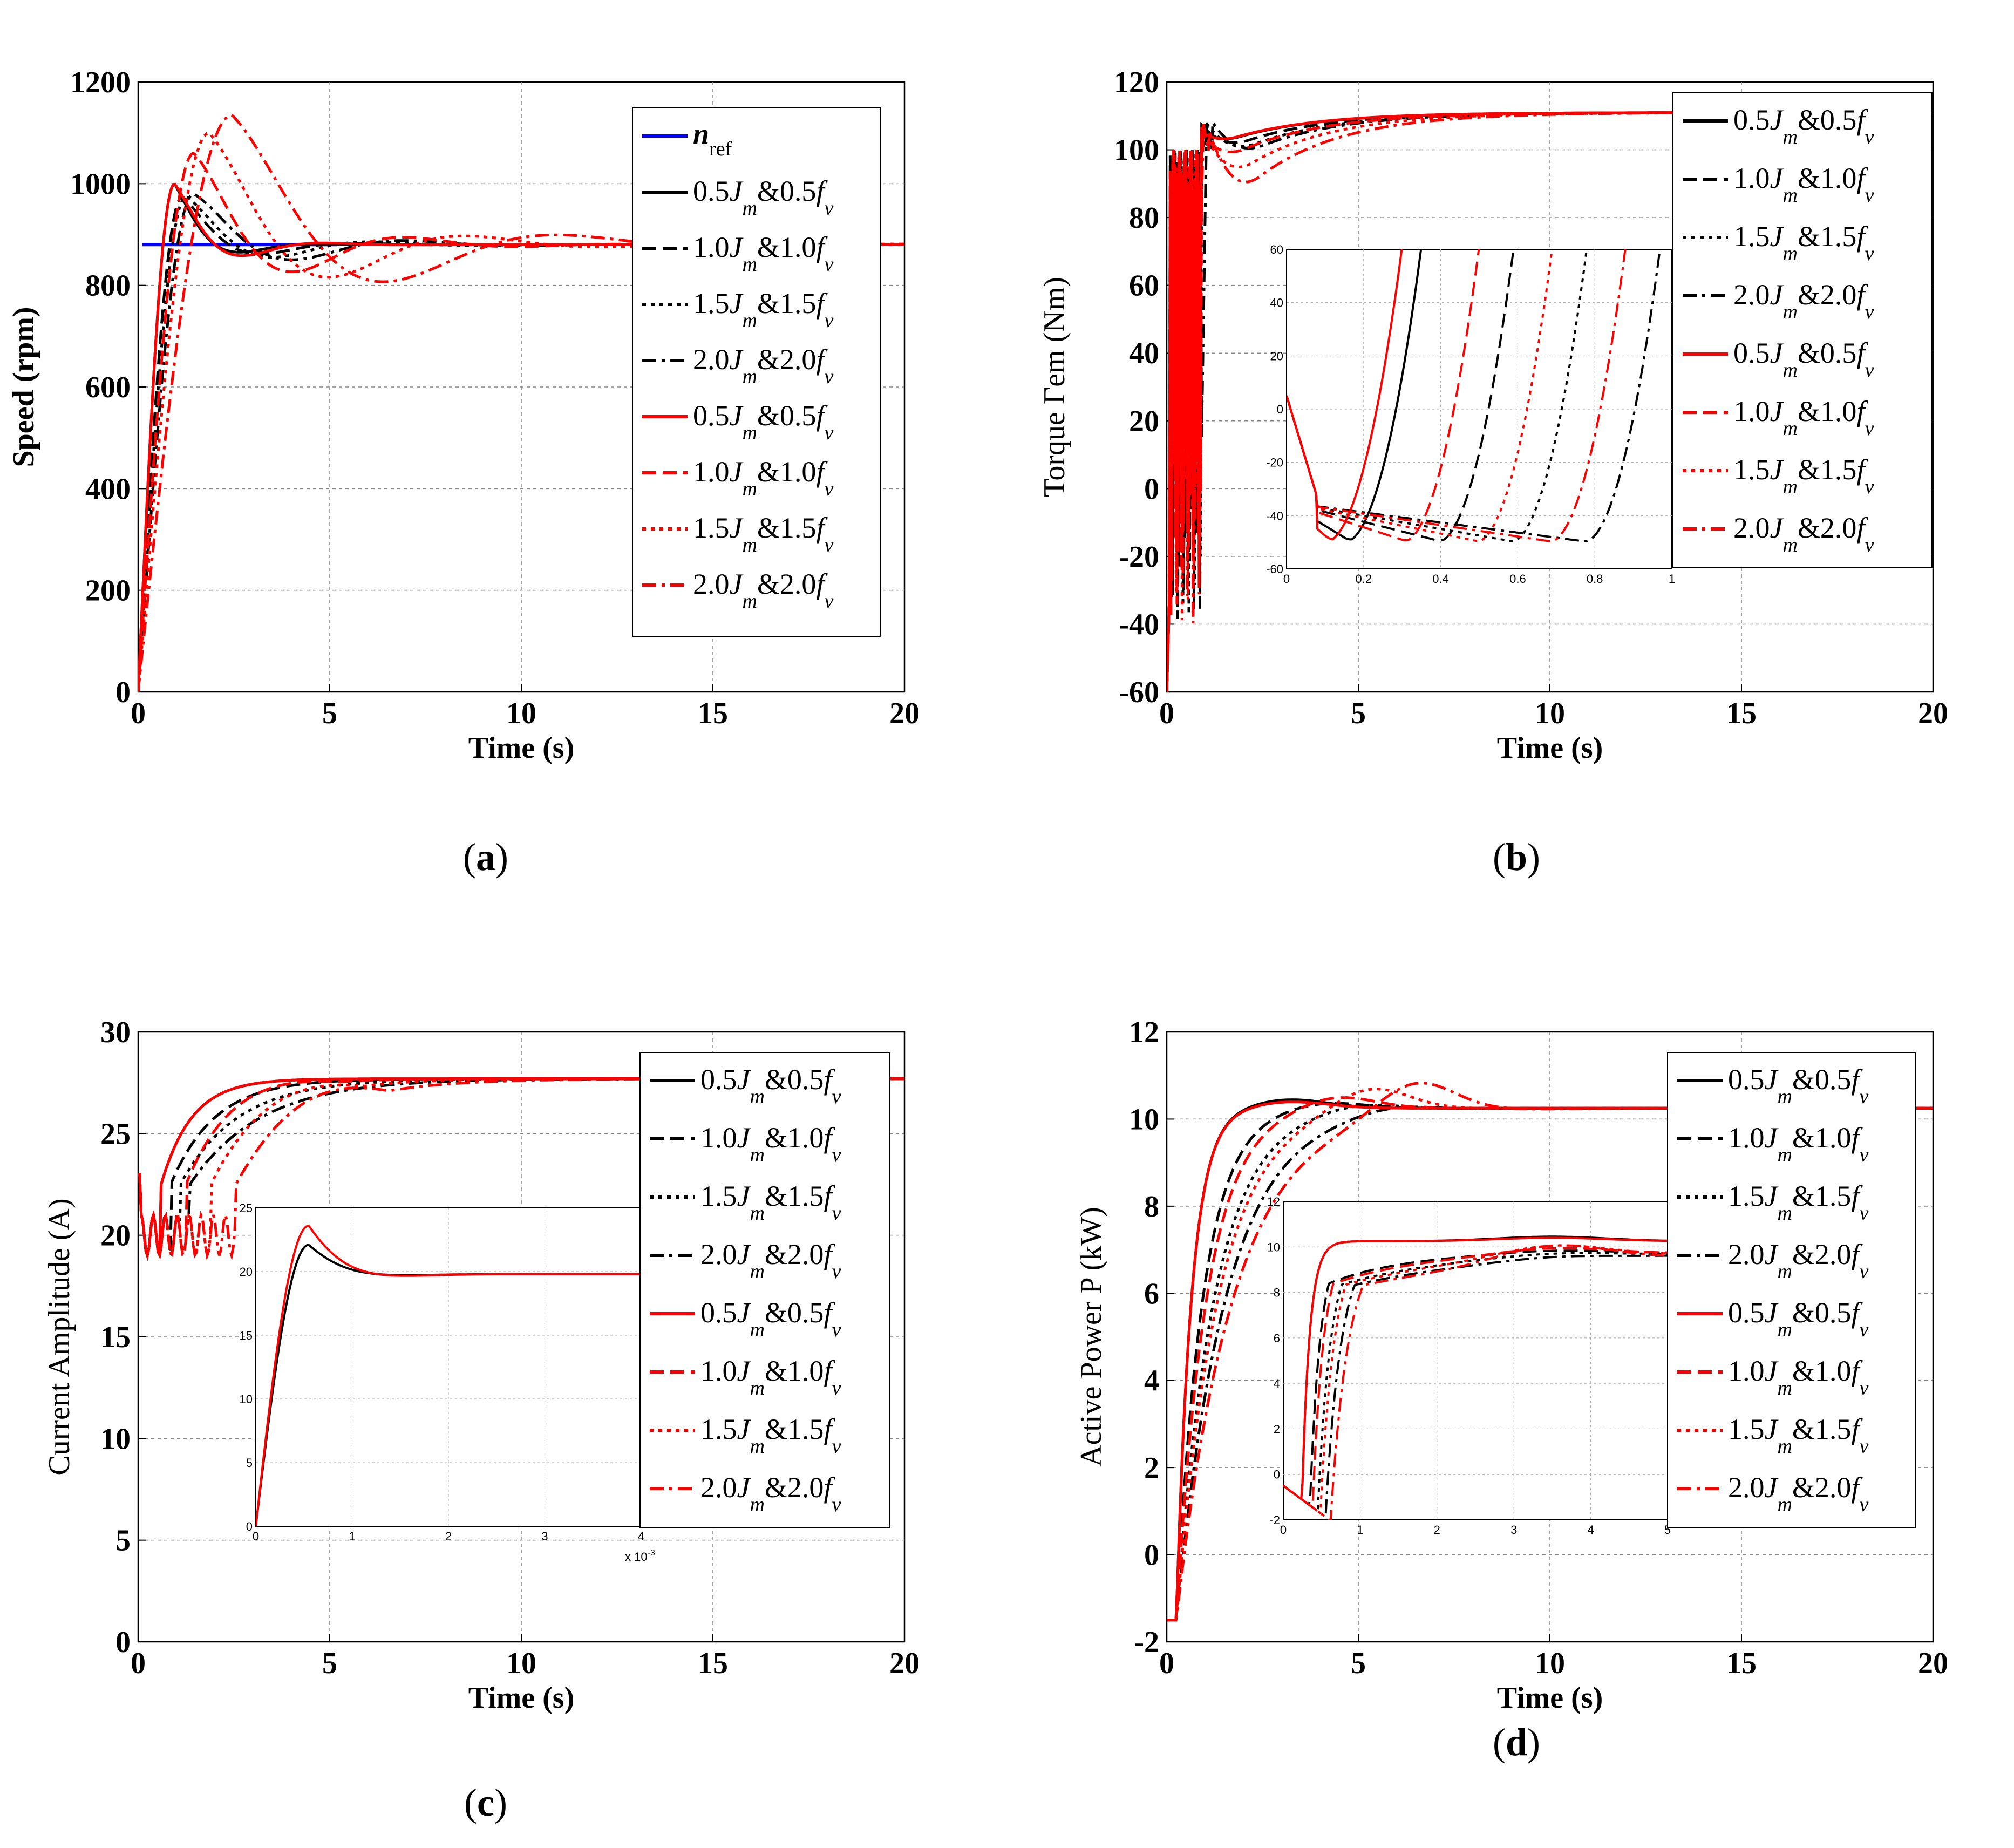 The height and width of the screenshot is (1848, 2014). I want to click on y-tick-label: 400, so click(108, 489).